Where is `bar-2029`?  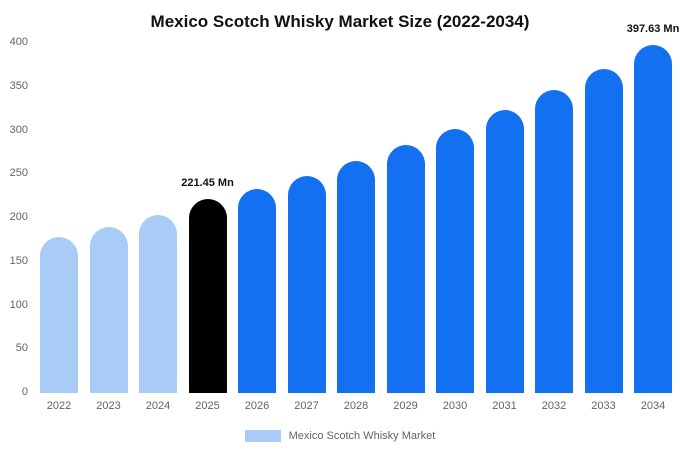
bar-2029 is located at coordinates (405, 269).